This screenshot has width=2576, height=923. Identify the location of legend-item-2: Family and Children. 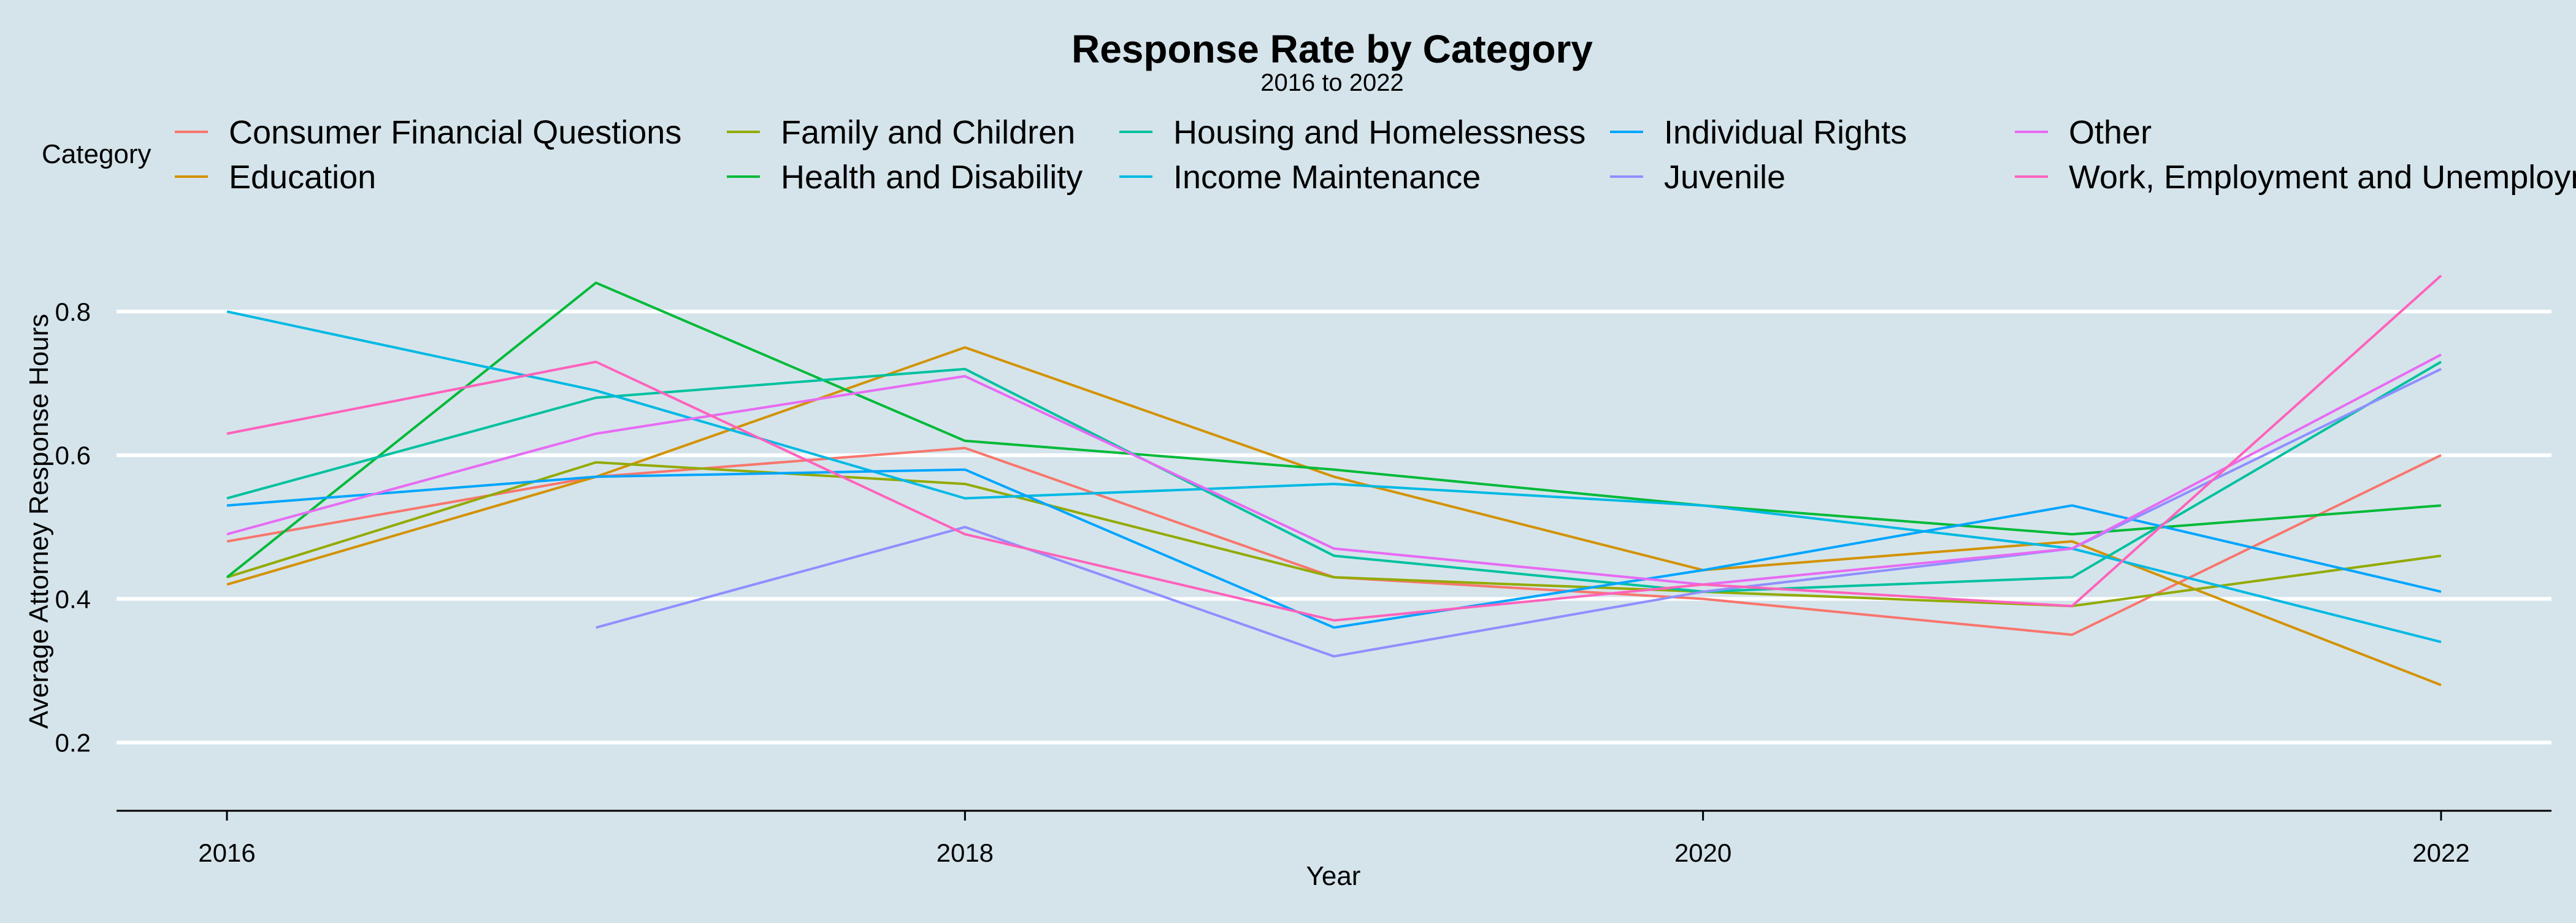
(901, 132).